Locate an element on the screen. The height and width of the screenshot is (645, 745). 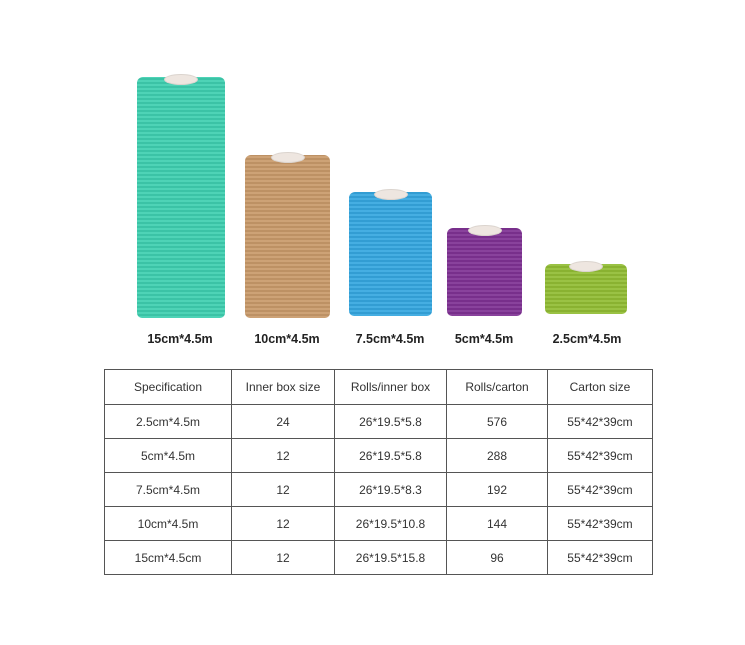
roll-label: 15cm*4.5m is located at coordinates (180, 339).